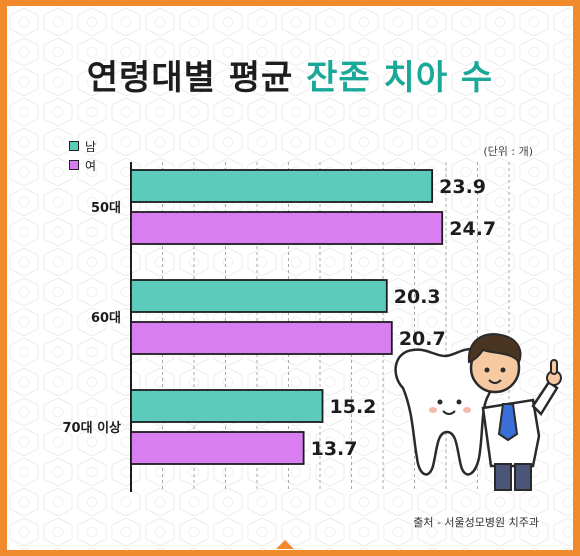  What do you see at coordinates (400, 78) in the screenshot?
I see `title-accent: 잔존 치아 수` at bounding box center [400, 78].